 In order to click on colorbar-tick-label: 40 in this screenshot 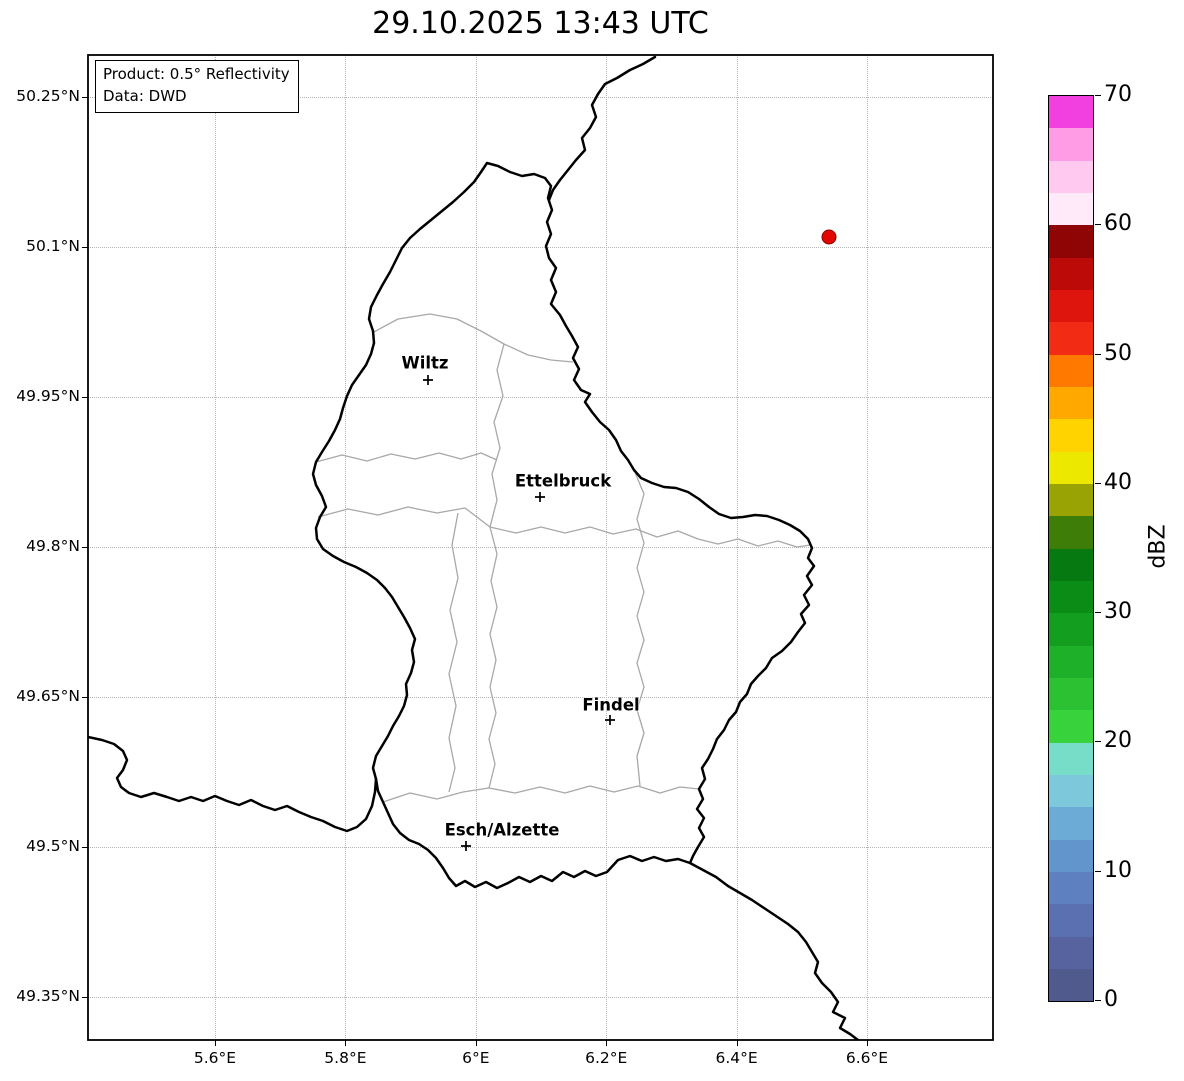, I will do `click(1118, 482)`.